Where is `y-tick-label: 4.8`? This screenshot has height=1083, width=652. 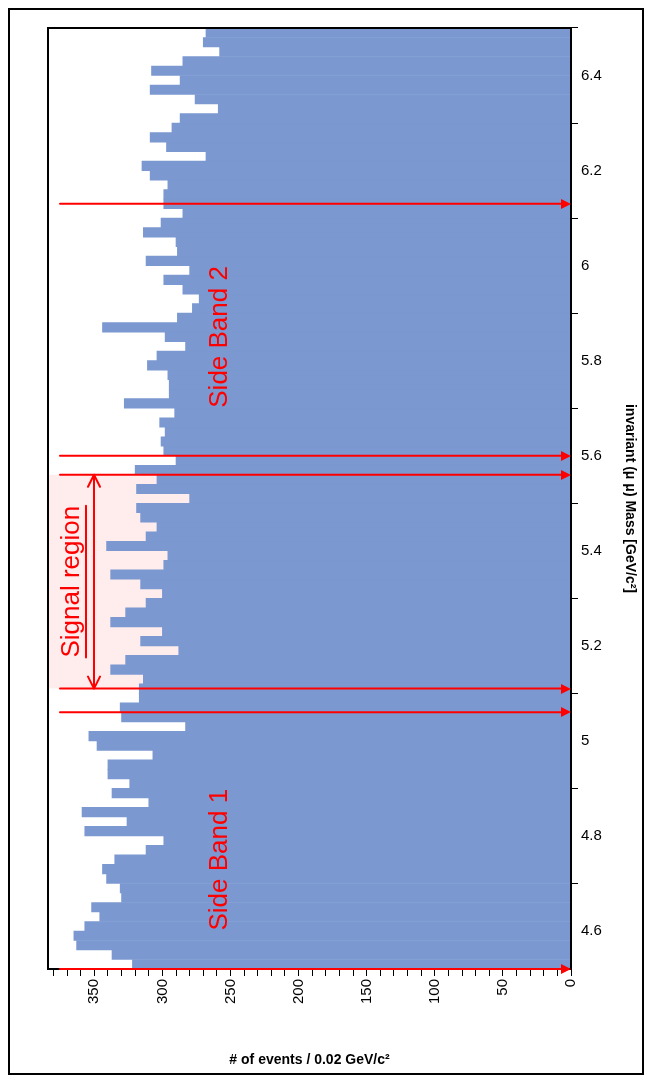 y-tick-label: 4.8 is located at coordinates (591, 835).